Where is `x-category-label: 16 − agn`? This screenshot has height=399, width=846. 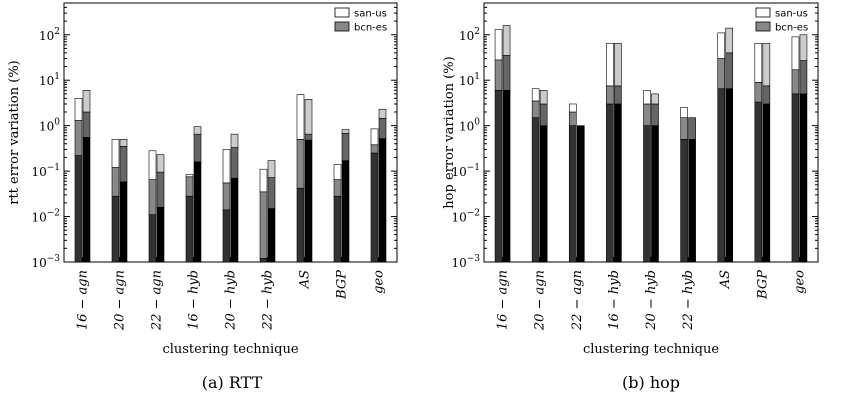
x-category-label: 16 − agn is located at coordinates (83, 300).